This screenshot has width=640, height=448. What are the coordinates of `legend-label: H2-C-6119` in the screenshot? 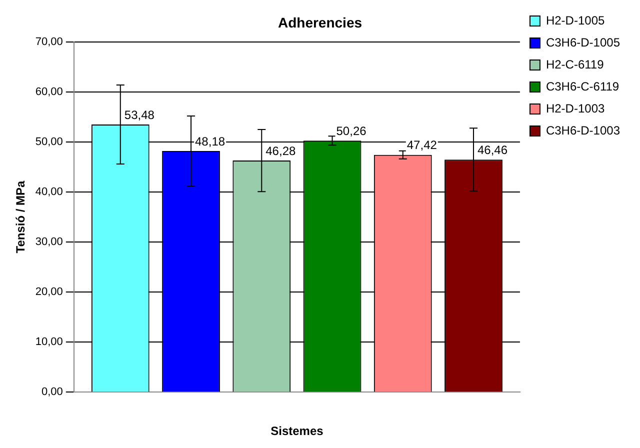 It's located at (575, 64).